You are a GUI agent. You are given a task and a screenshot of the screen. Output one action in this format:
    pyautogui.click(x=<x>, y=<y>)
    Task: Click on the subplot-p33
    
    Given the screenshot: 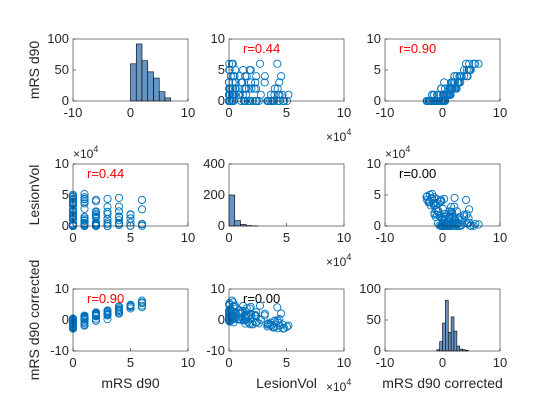 What is the action you would take?
    pyautogui.click(x=442, y=320)
    